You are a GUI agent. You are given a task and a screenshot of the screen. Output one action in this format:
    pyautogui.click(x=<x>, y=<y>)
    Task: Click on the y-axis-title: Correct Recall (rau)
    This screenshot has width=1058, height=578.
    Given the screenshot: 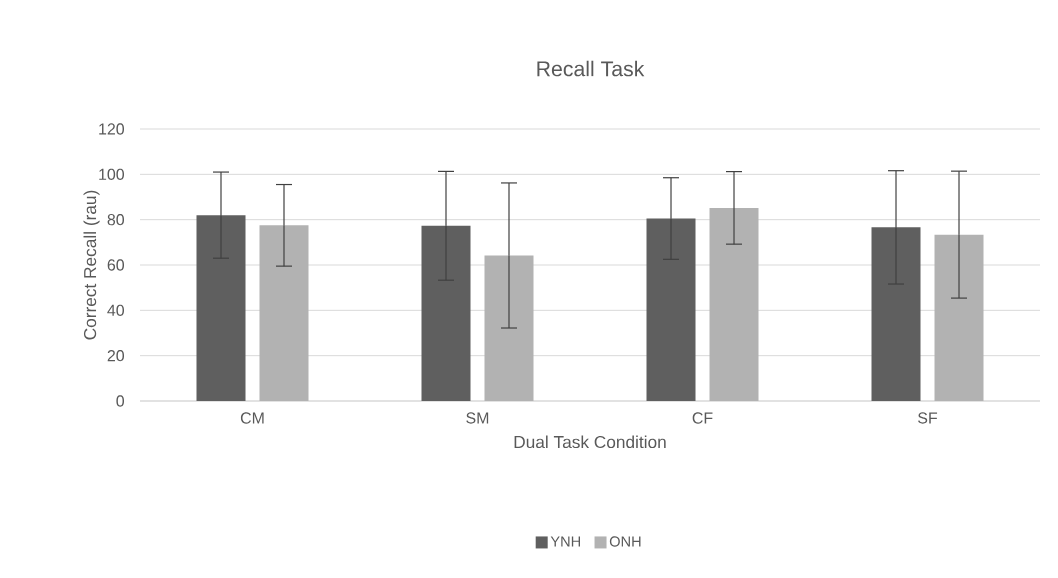 What is the action you would take?
    pyautogui.click(x=91, y=265)
    